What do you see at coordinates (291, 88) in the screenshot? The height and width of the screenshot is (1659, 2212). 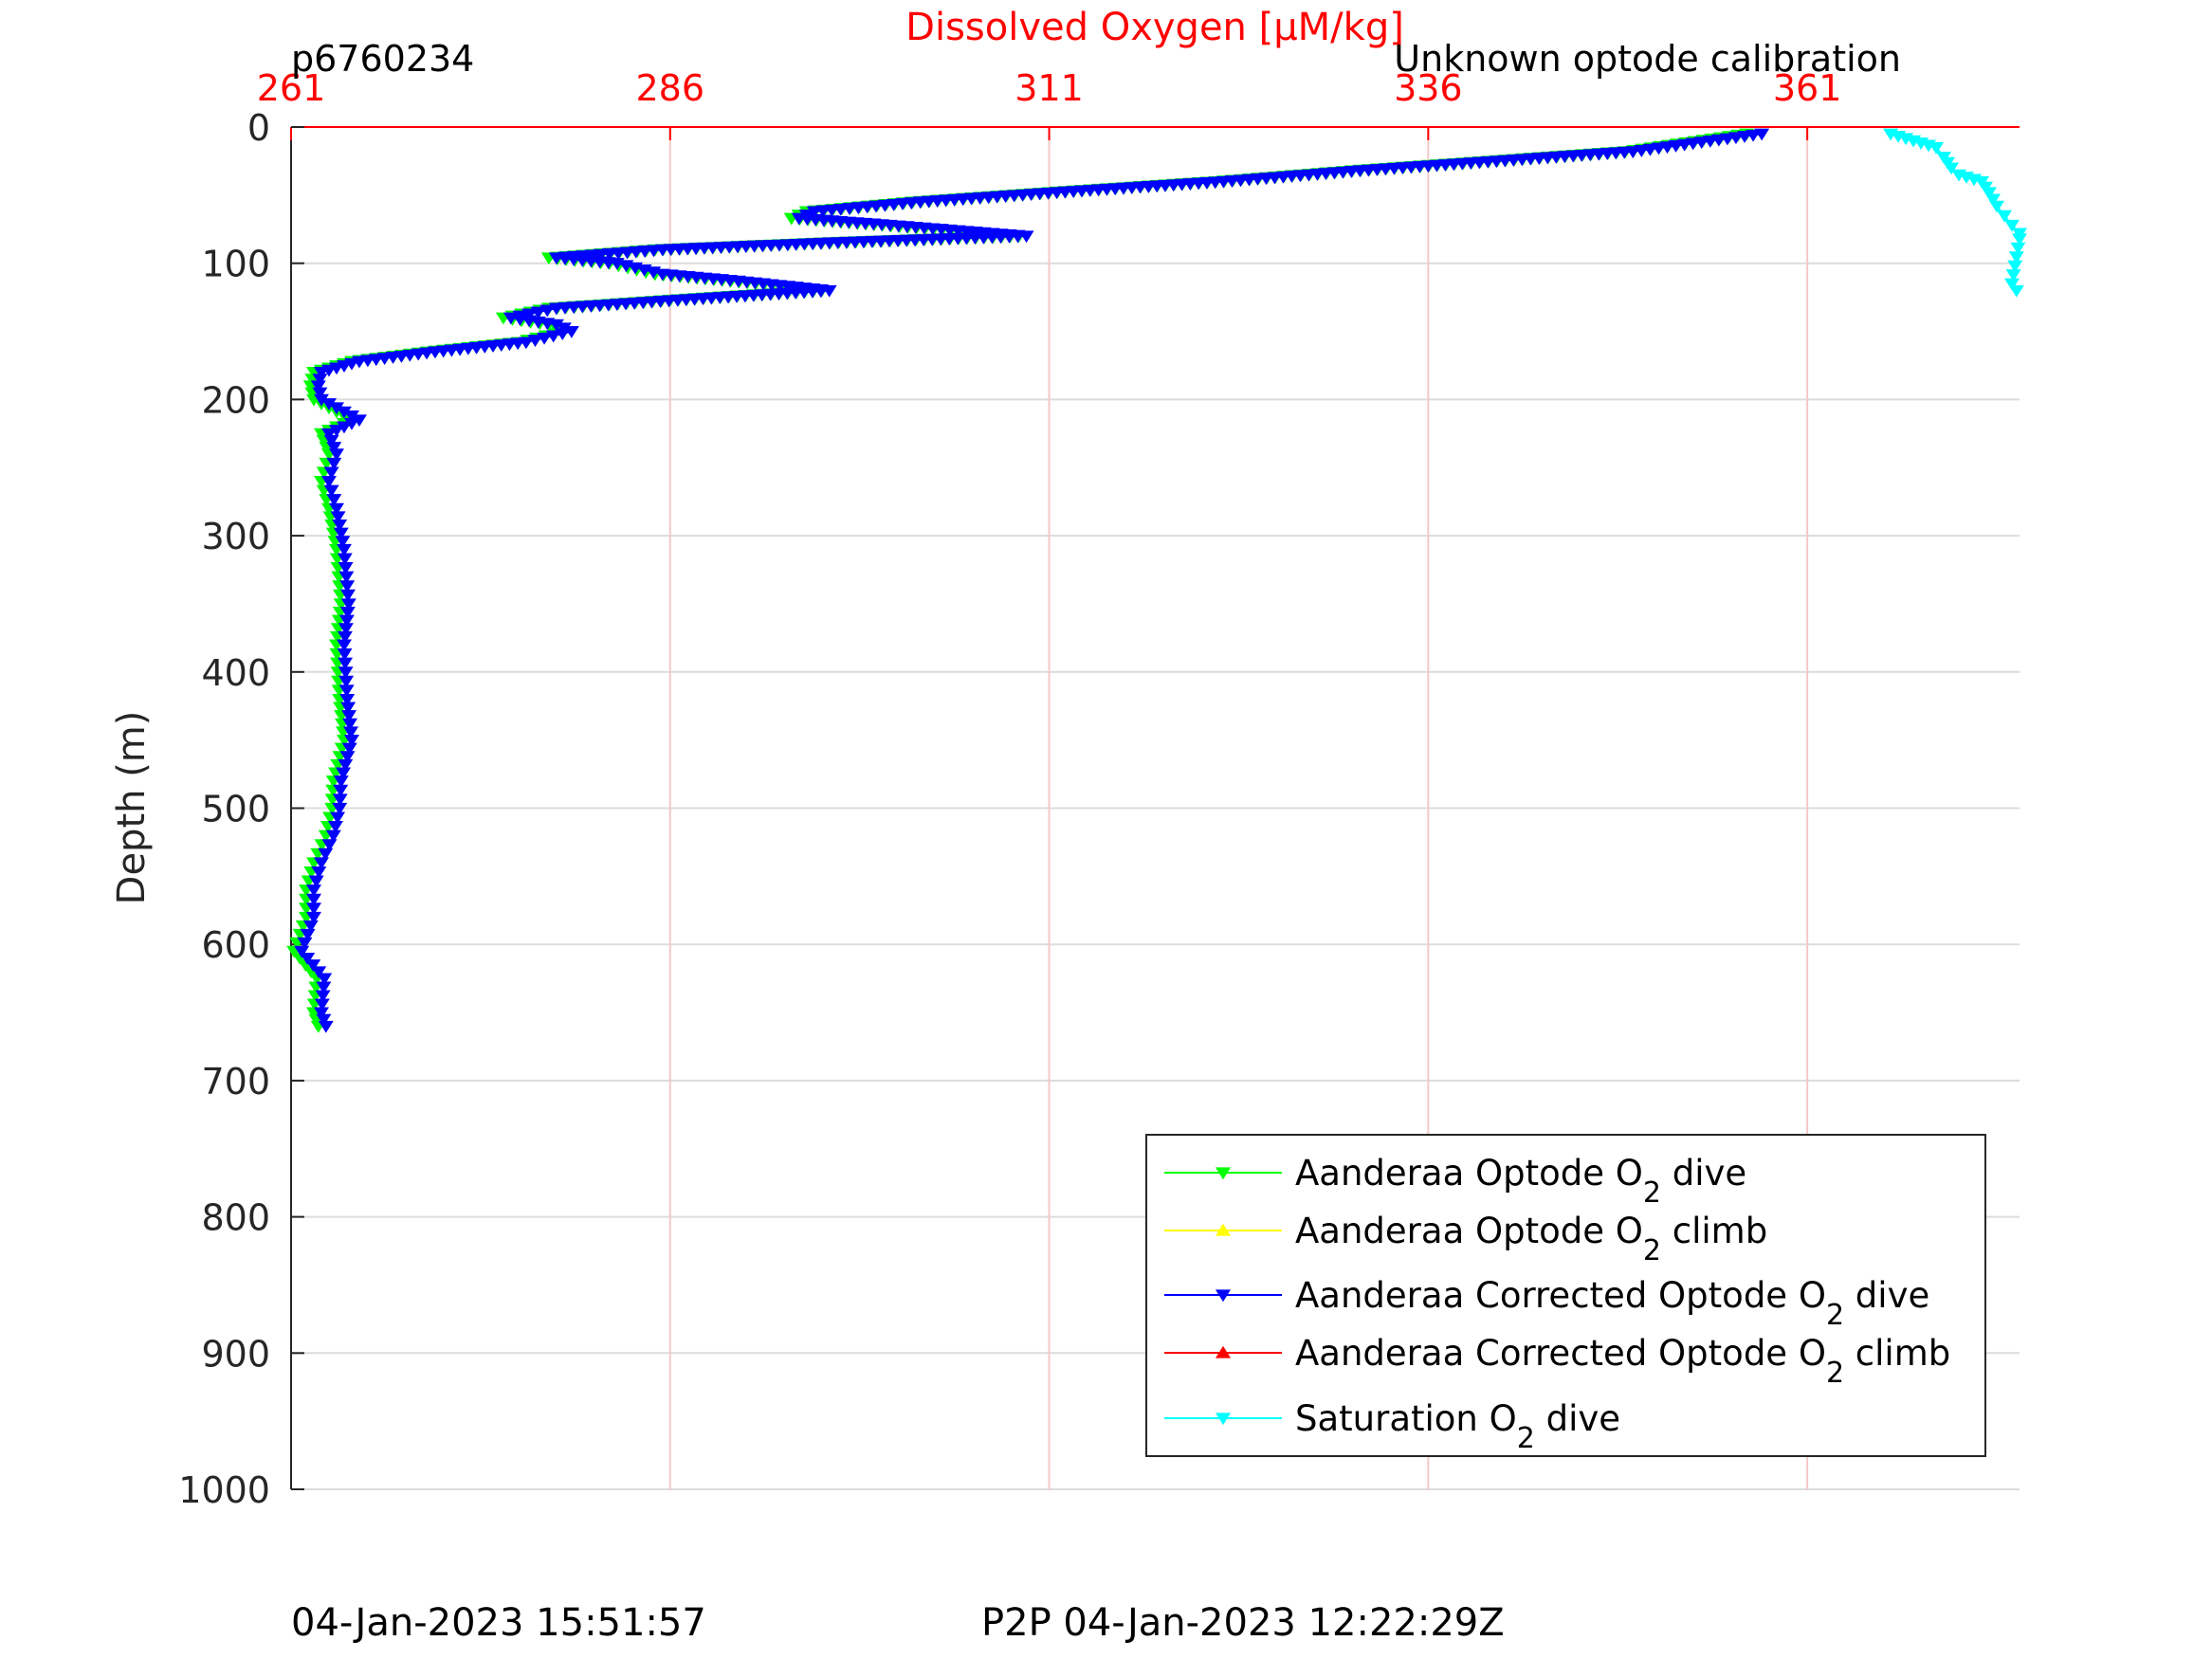 I see `x-tick-label: 261` at bounding box center [291, 88].